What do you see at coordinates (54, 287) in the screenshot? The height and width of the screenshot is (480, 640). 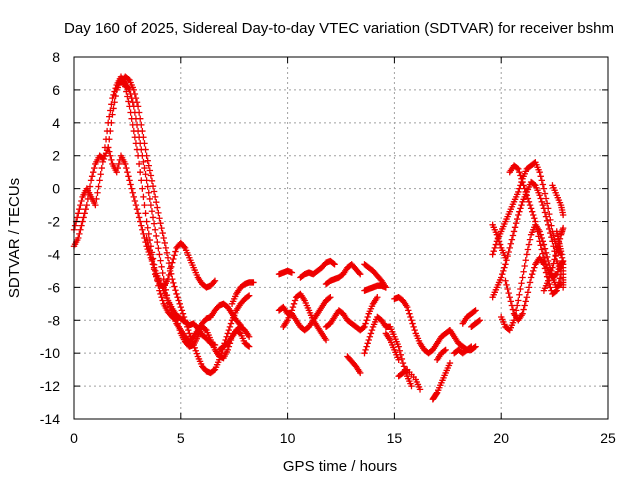 I see `y-tick-label: -6` at bounding box center [54, 287].